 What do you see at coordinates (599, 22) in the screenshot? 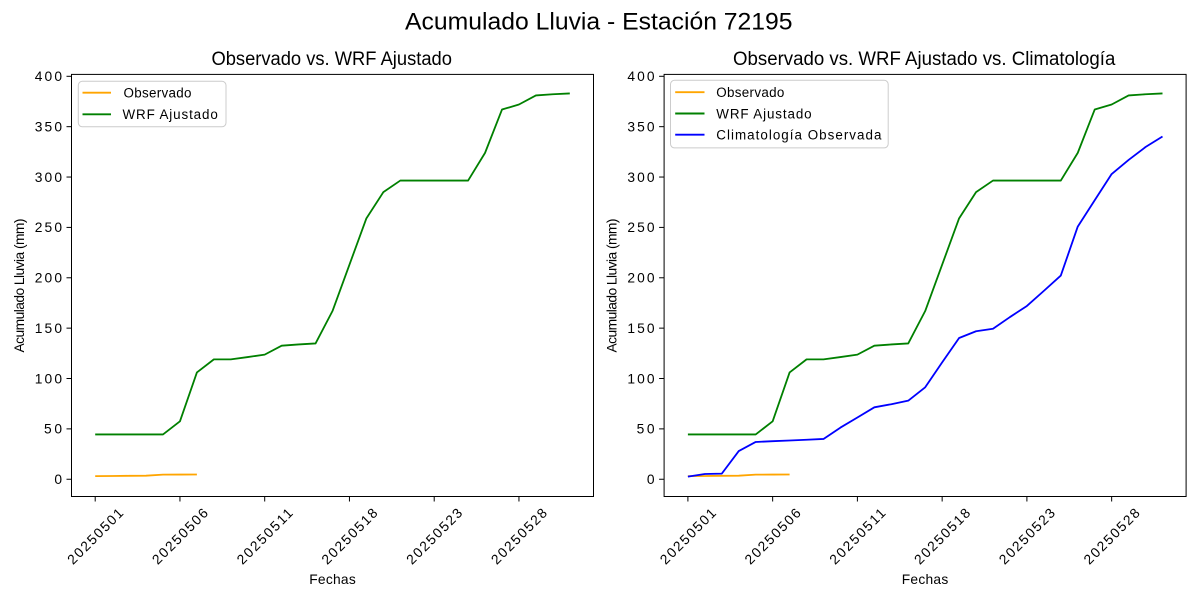
I see `svg-text:Acumulado Lluvia - Estación 72: Acumulado Lluvia - Estación 72195` at bounding box center [599, 22].